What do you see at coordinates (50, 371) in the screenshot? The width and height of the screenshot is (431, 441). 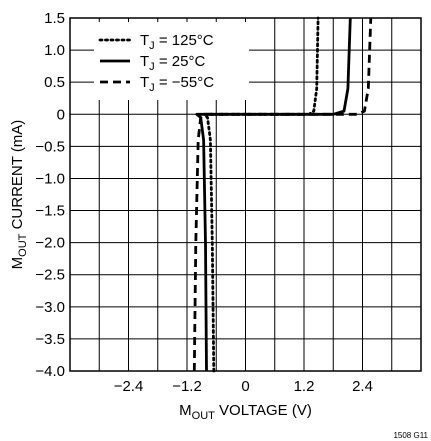 I see `y-tick-label: −4.0` at bounding box center [50, 371].